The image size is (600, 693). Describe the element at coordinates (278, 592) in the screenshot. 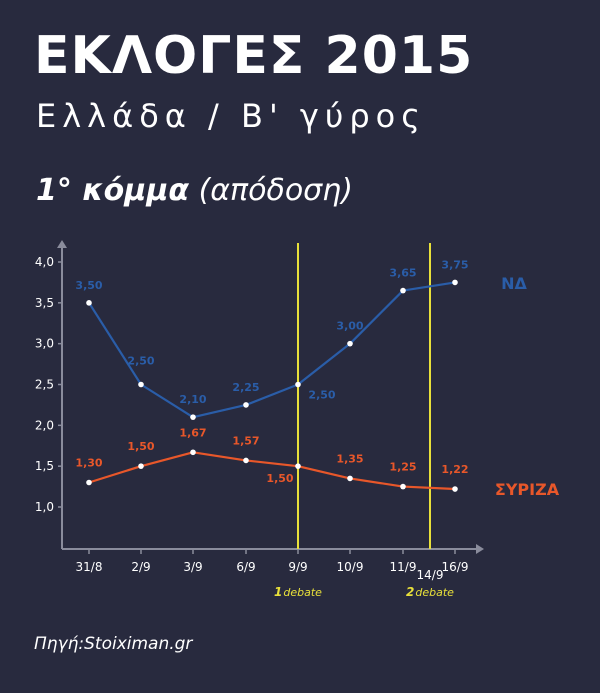

I see `debate-number: 1` at that location.